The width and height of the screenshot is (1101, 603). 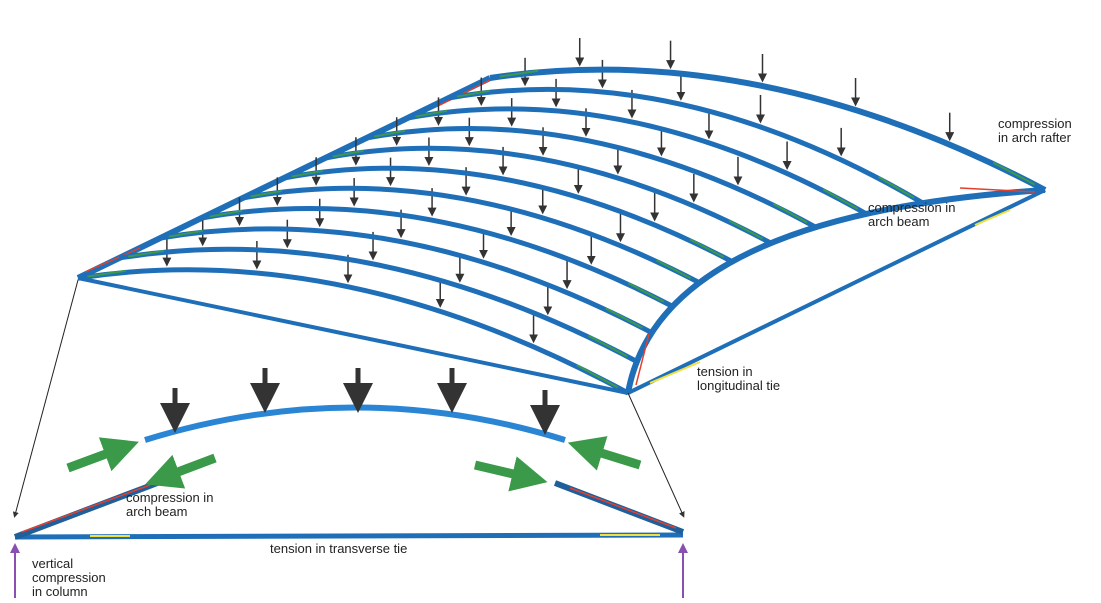 I want to click on label: vertical, so click(x=52, y=563).